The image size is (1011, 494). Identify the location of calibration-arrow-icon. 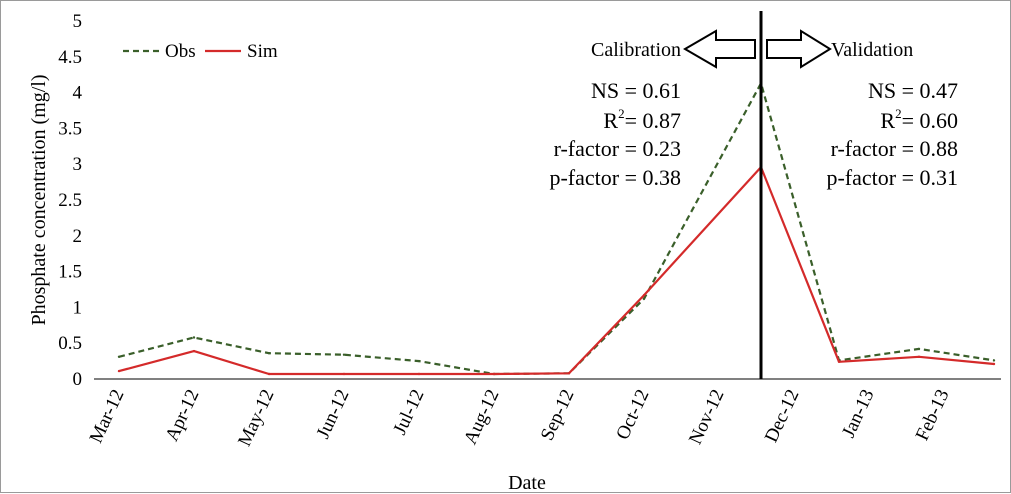
(719, 49).